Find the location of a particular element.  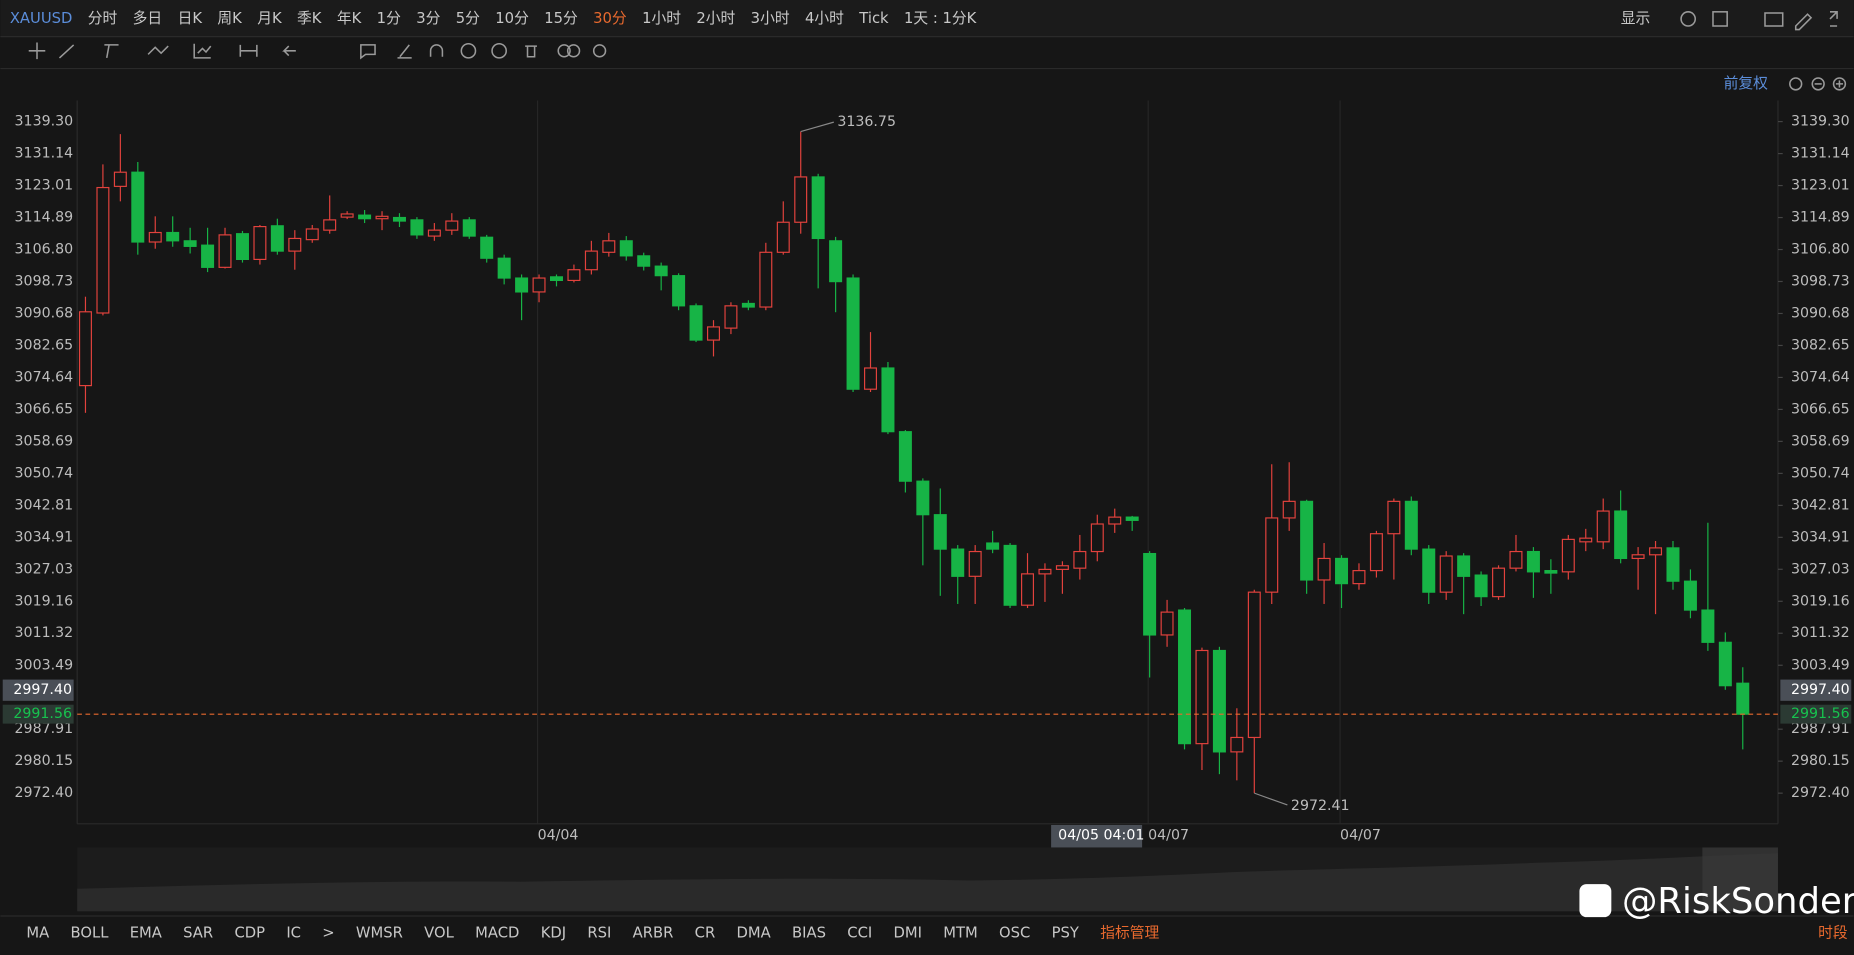

tool-measure is located at coordinates (248, 50).